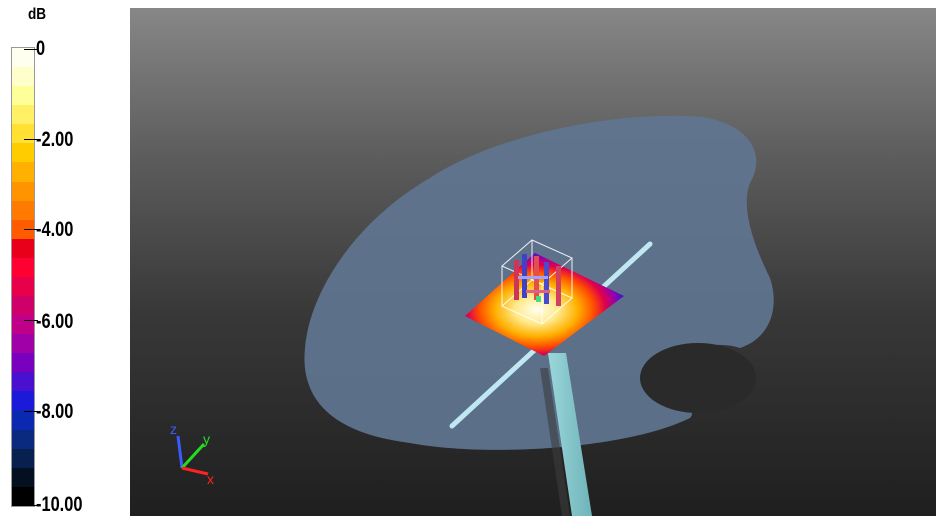 The height and width of the screenshot is (516, 937). Describe the element at coordinates (206, 439) in the screenshot. I see `y-axis-label: y` at that location.